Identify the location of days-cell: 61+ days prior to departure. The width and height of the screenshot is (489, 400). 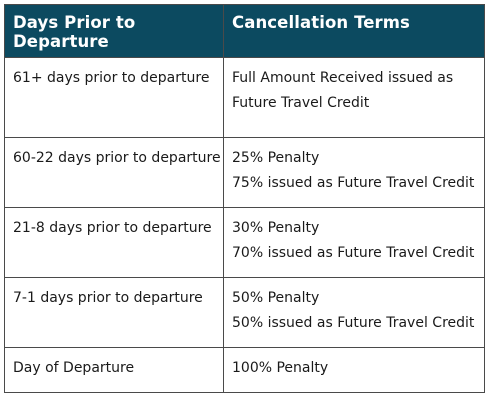
(114, 97).